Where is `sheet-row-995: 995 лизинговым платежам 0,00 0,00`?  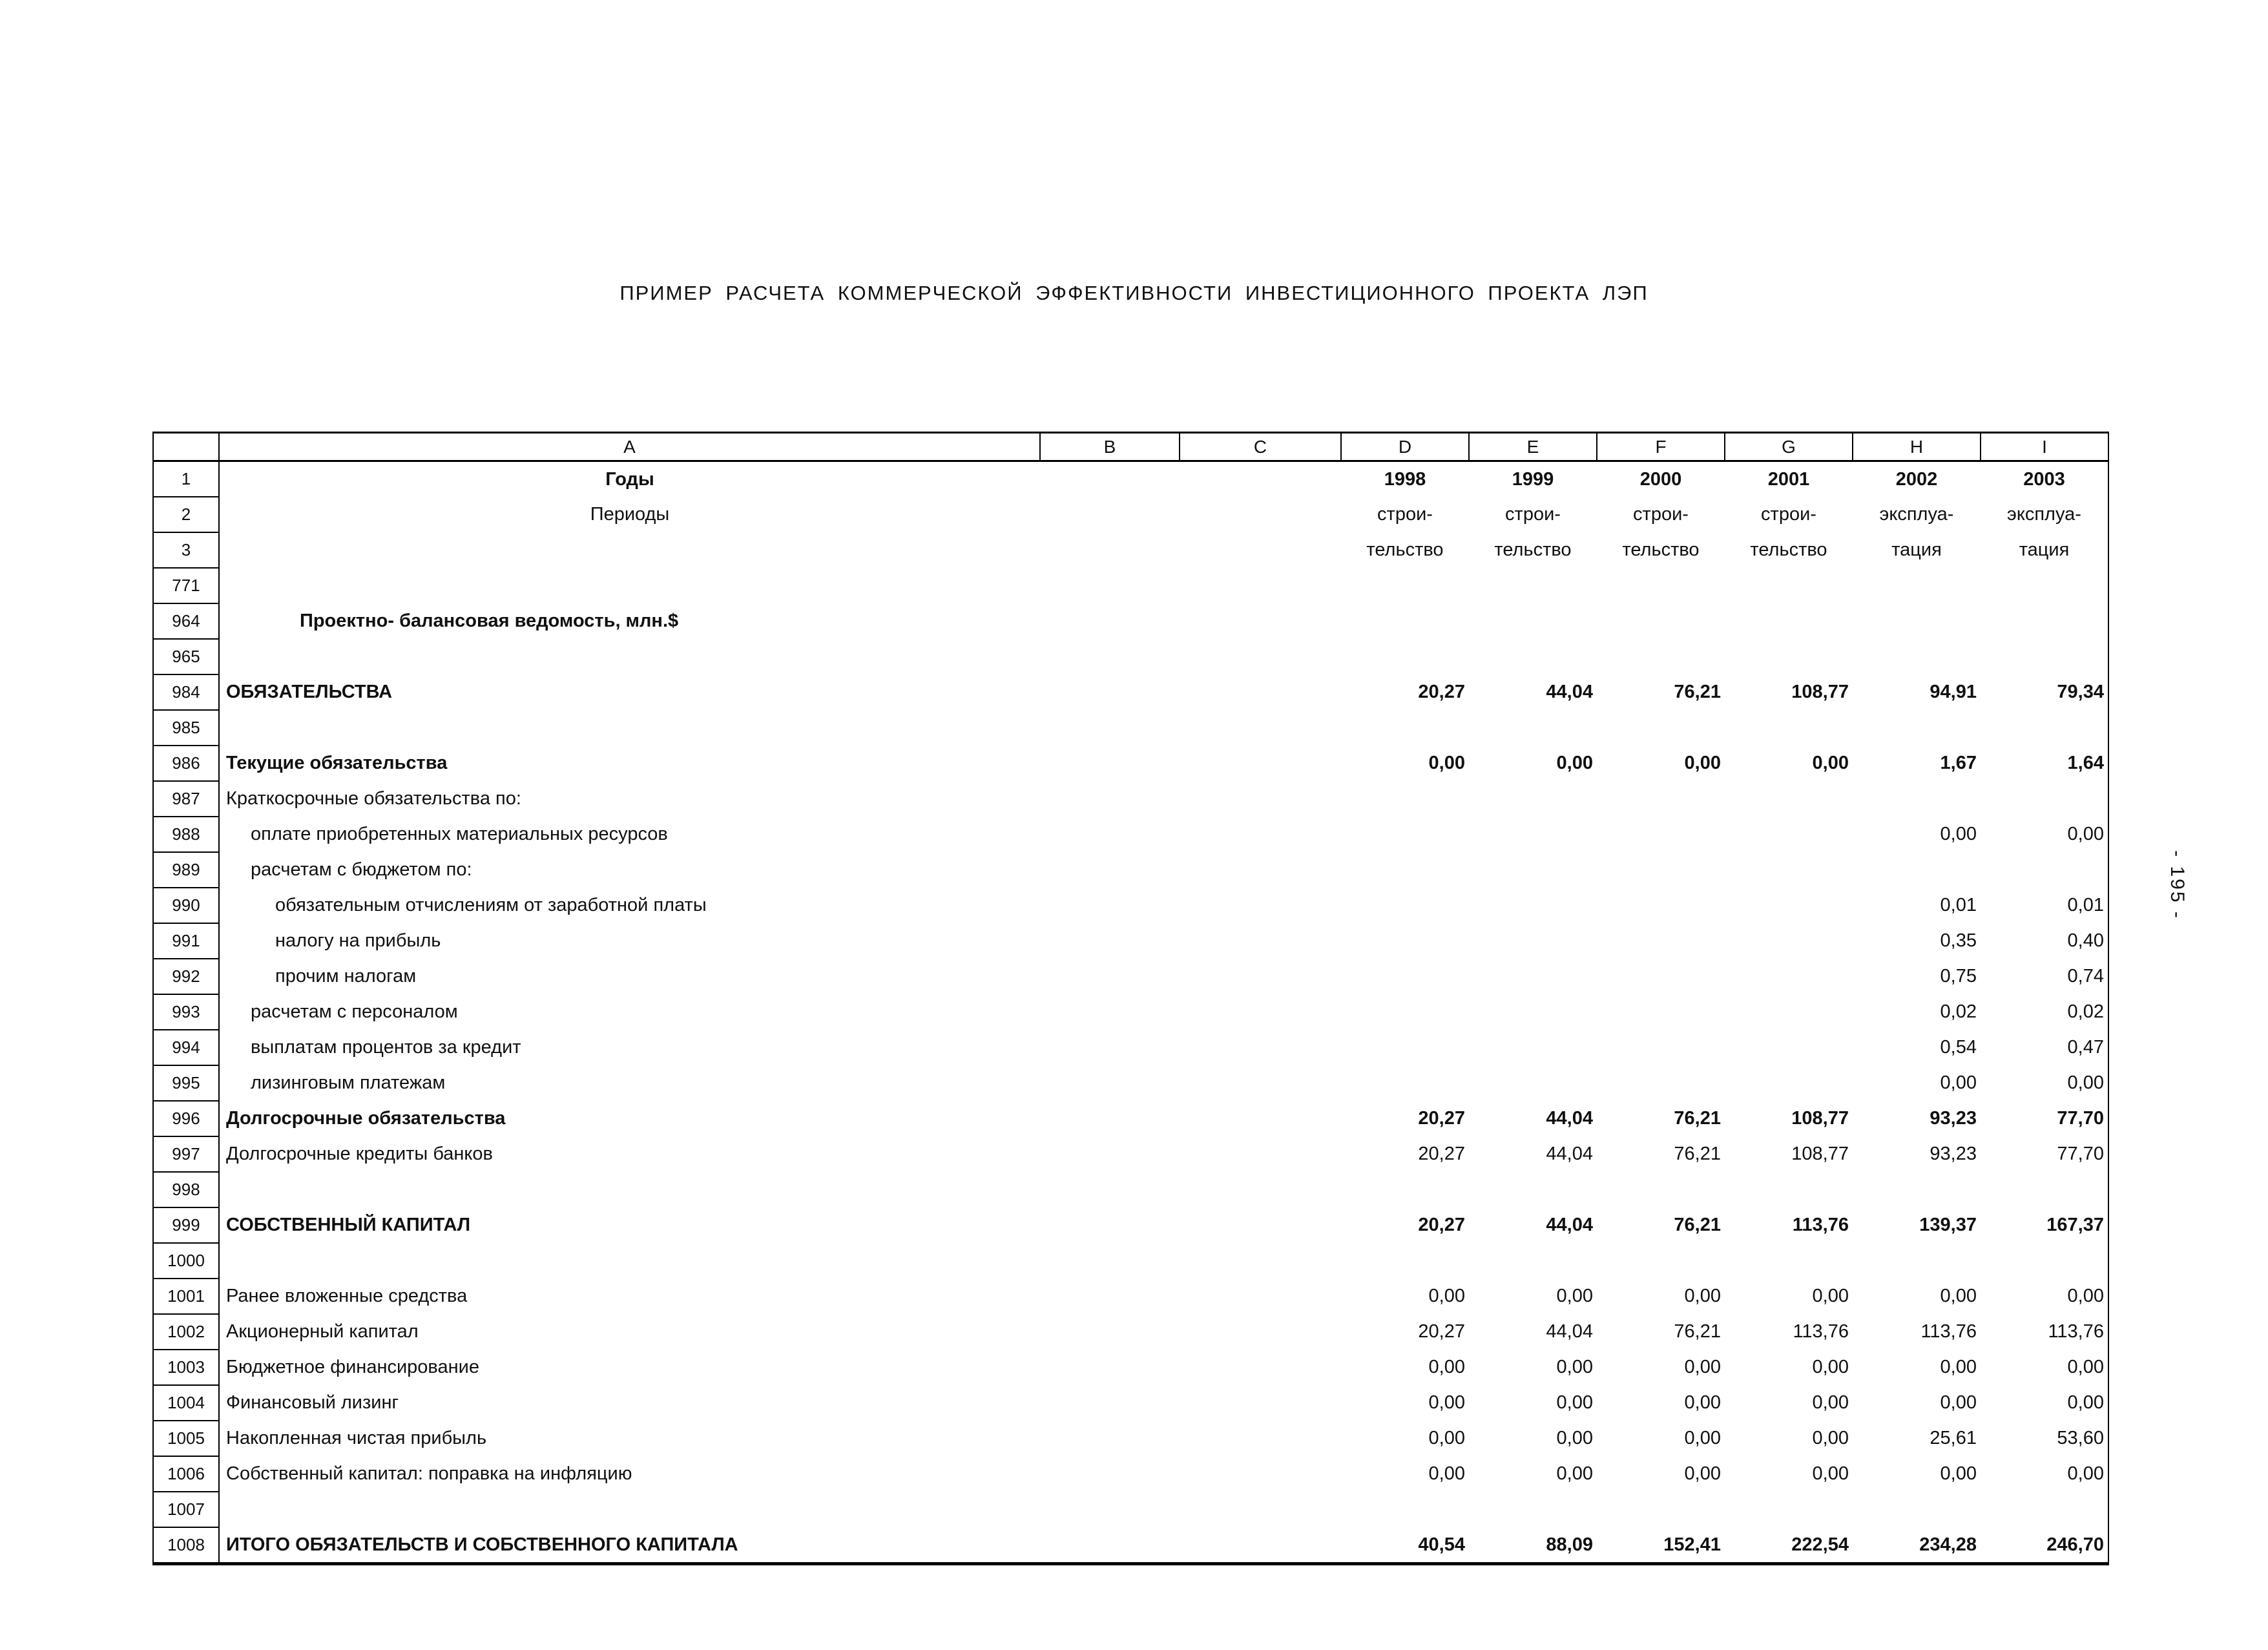
sheet-row-995: 995 лизинговым платежам 0,00 0,00 is located at coordinates (1130, 1083).